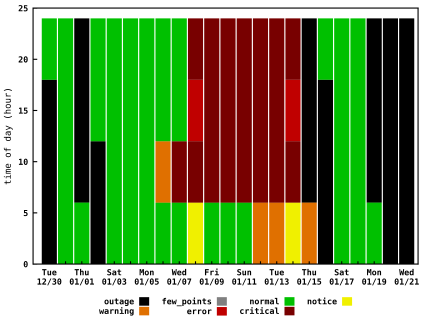 This screenshot has width=424, height=324. Describe the element at coordinates (146, 277) in the screenshot. I see `x-tick-label: Mon 01/05` at that location.